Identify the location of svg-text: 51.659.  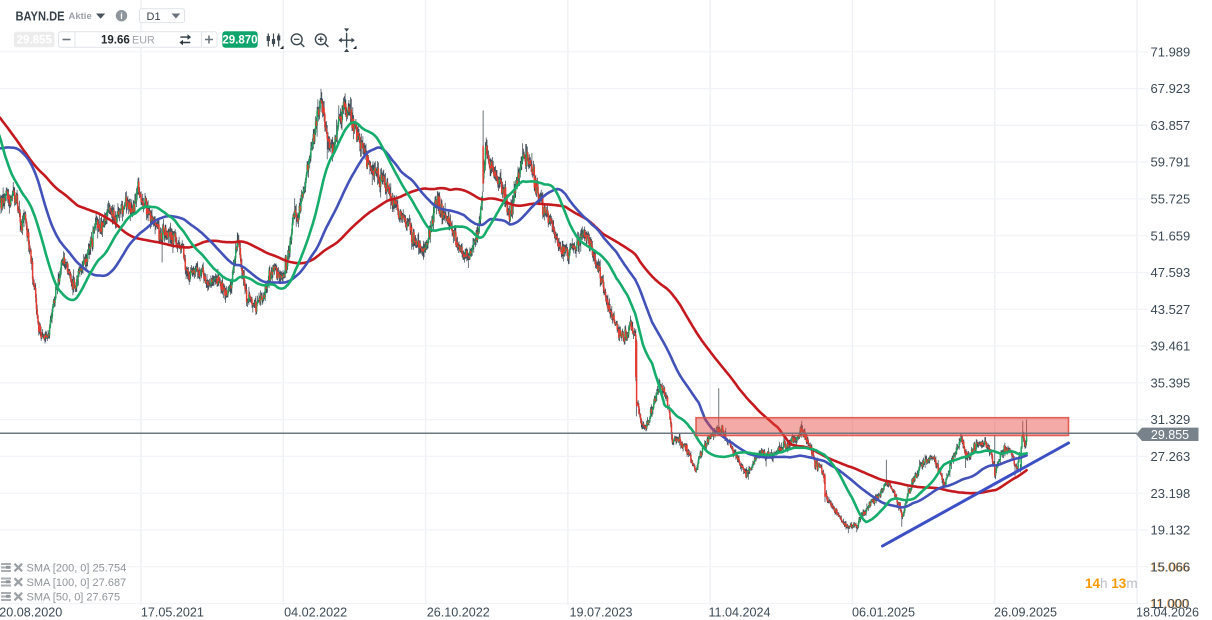
(1171, 235).